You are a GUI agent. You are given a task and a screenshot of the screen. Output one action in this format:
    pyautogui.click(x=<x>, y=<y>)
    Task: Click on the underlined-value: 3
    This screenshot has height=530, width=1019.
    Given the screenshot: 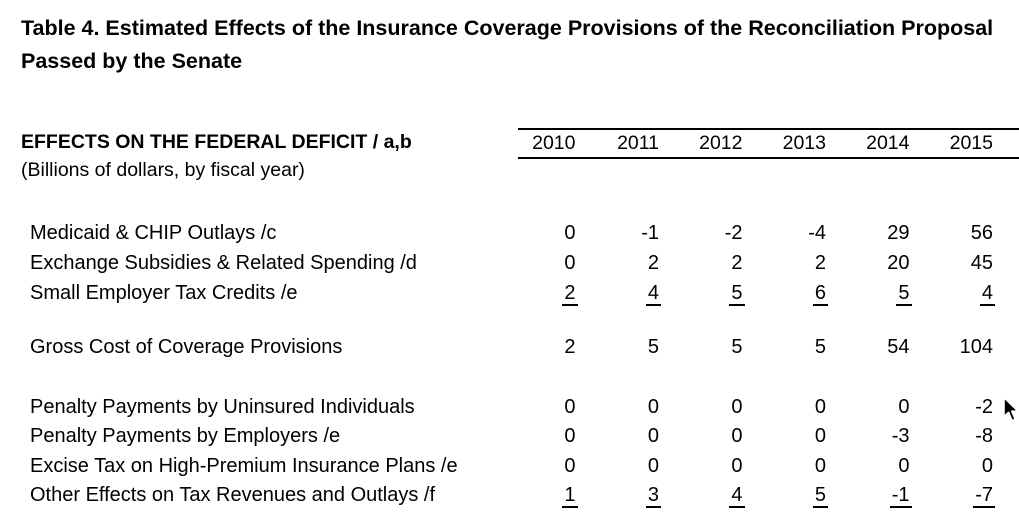 What is the action you would take?
    pyautogui.click(x=653, y=496)
    